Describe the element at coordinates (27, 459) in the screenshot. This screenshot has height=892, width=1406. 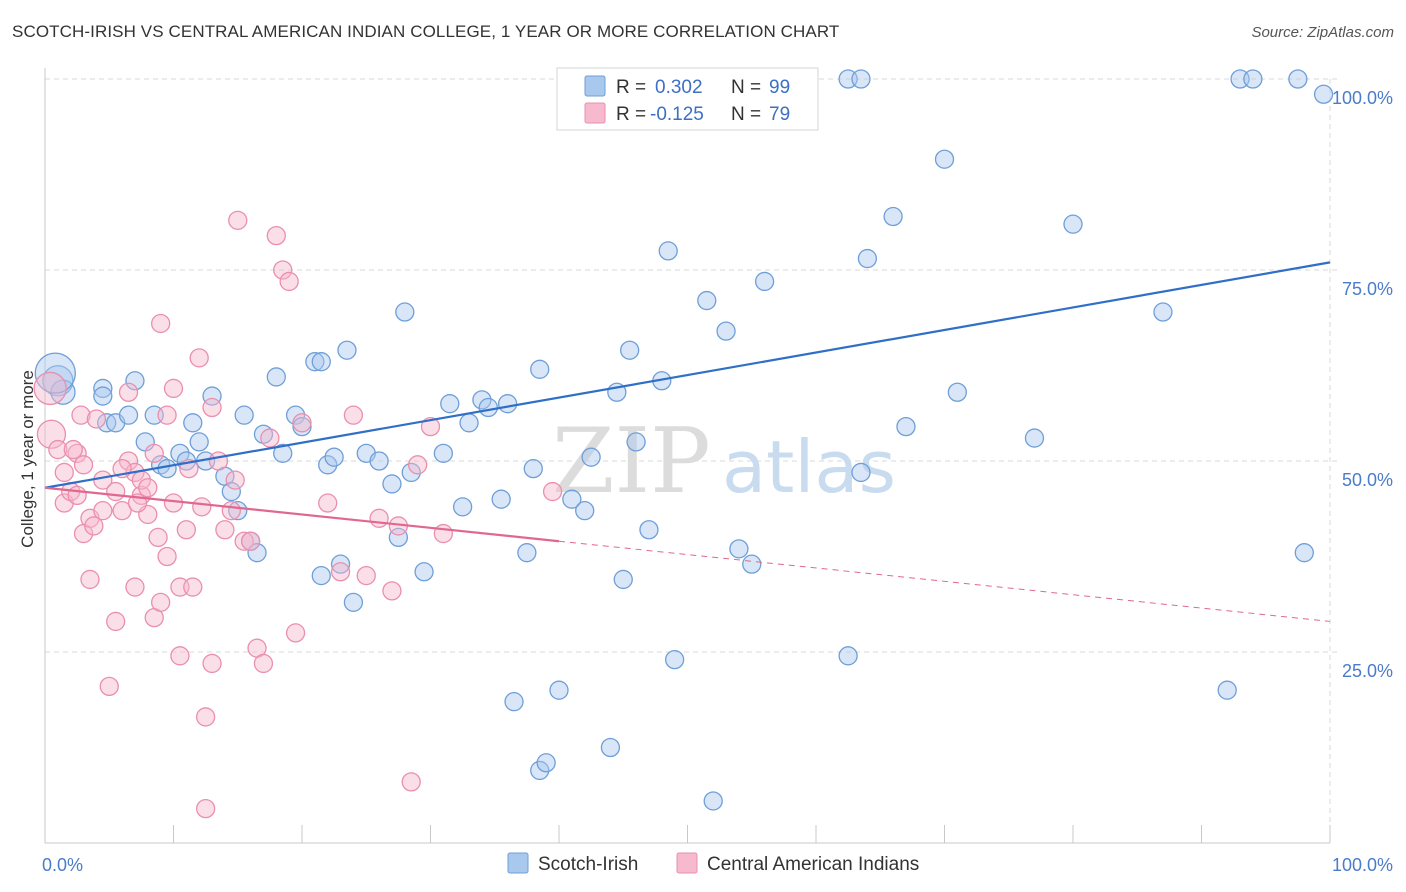
I see `y-axis-label: College, 1 year or more` at that location.